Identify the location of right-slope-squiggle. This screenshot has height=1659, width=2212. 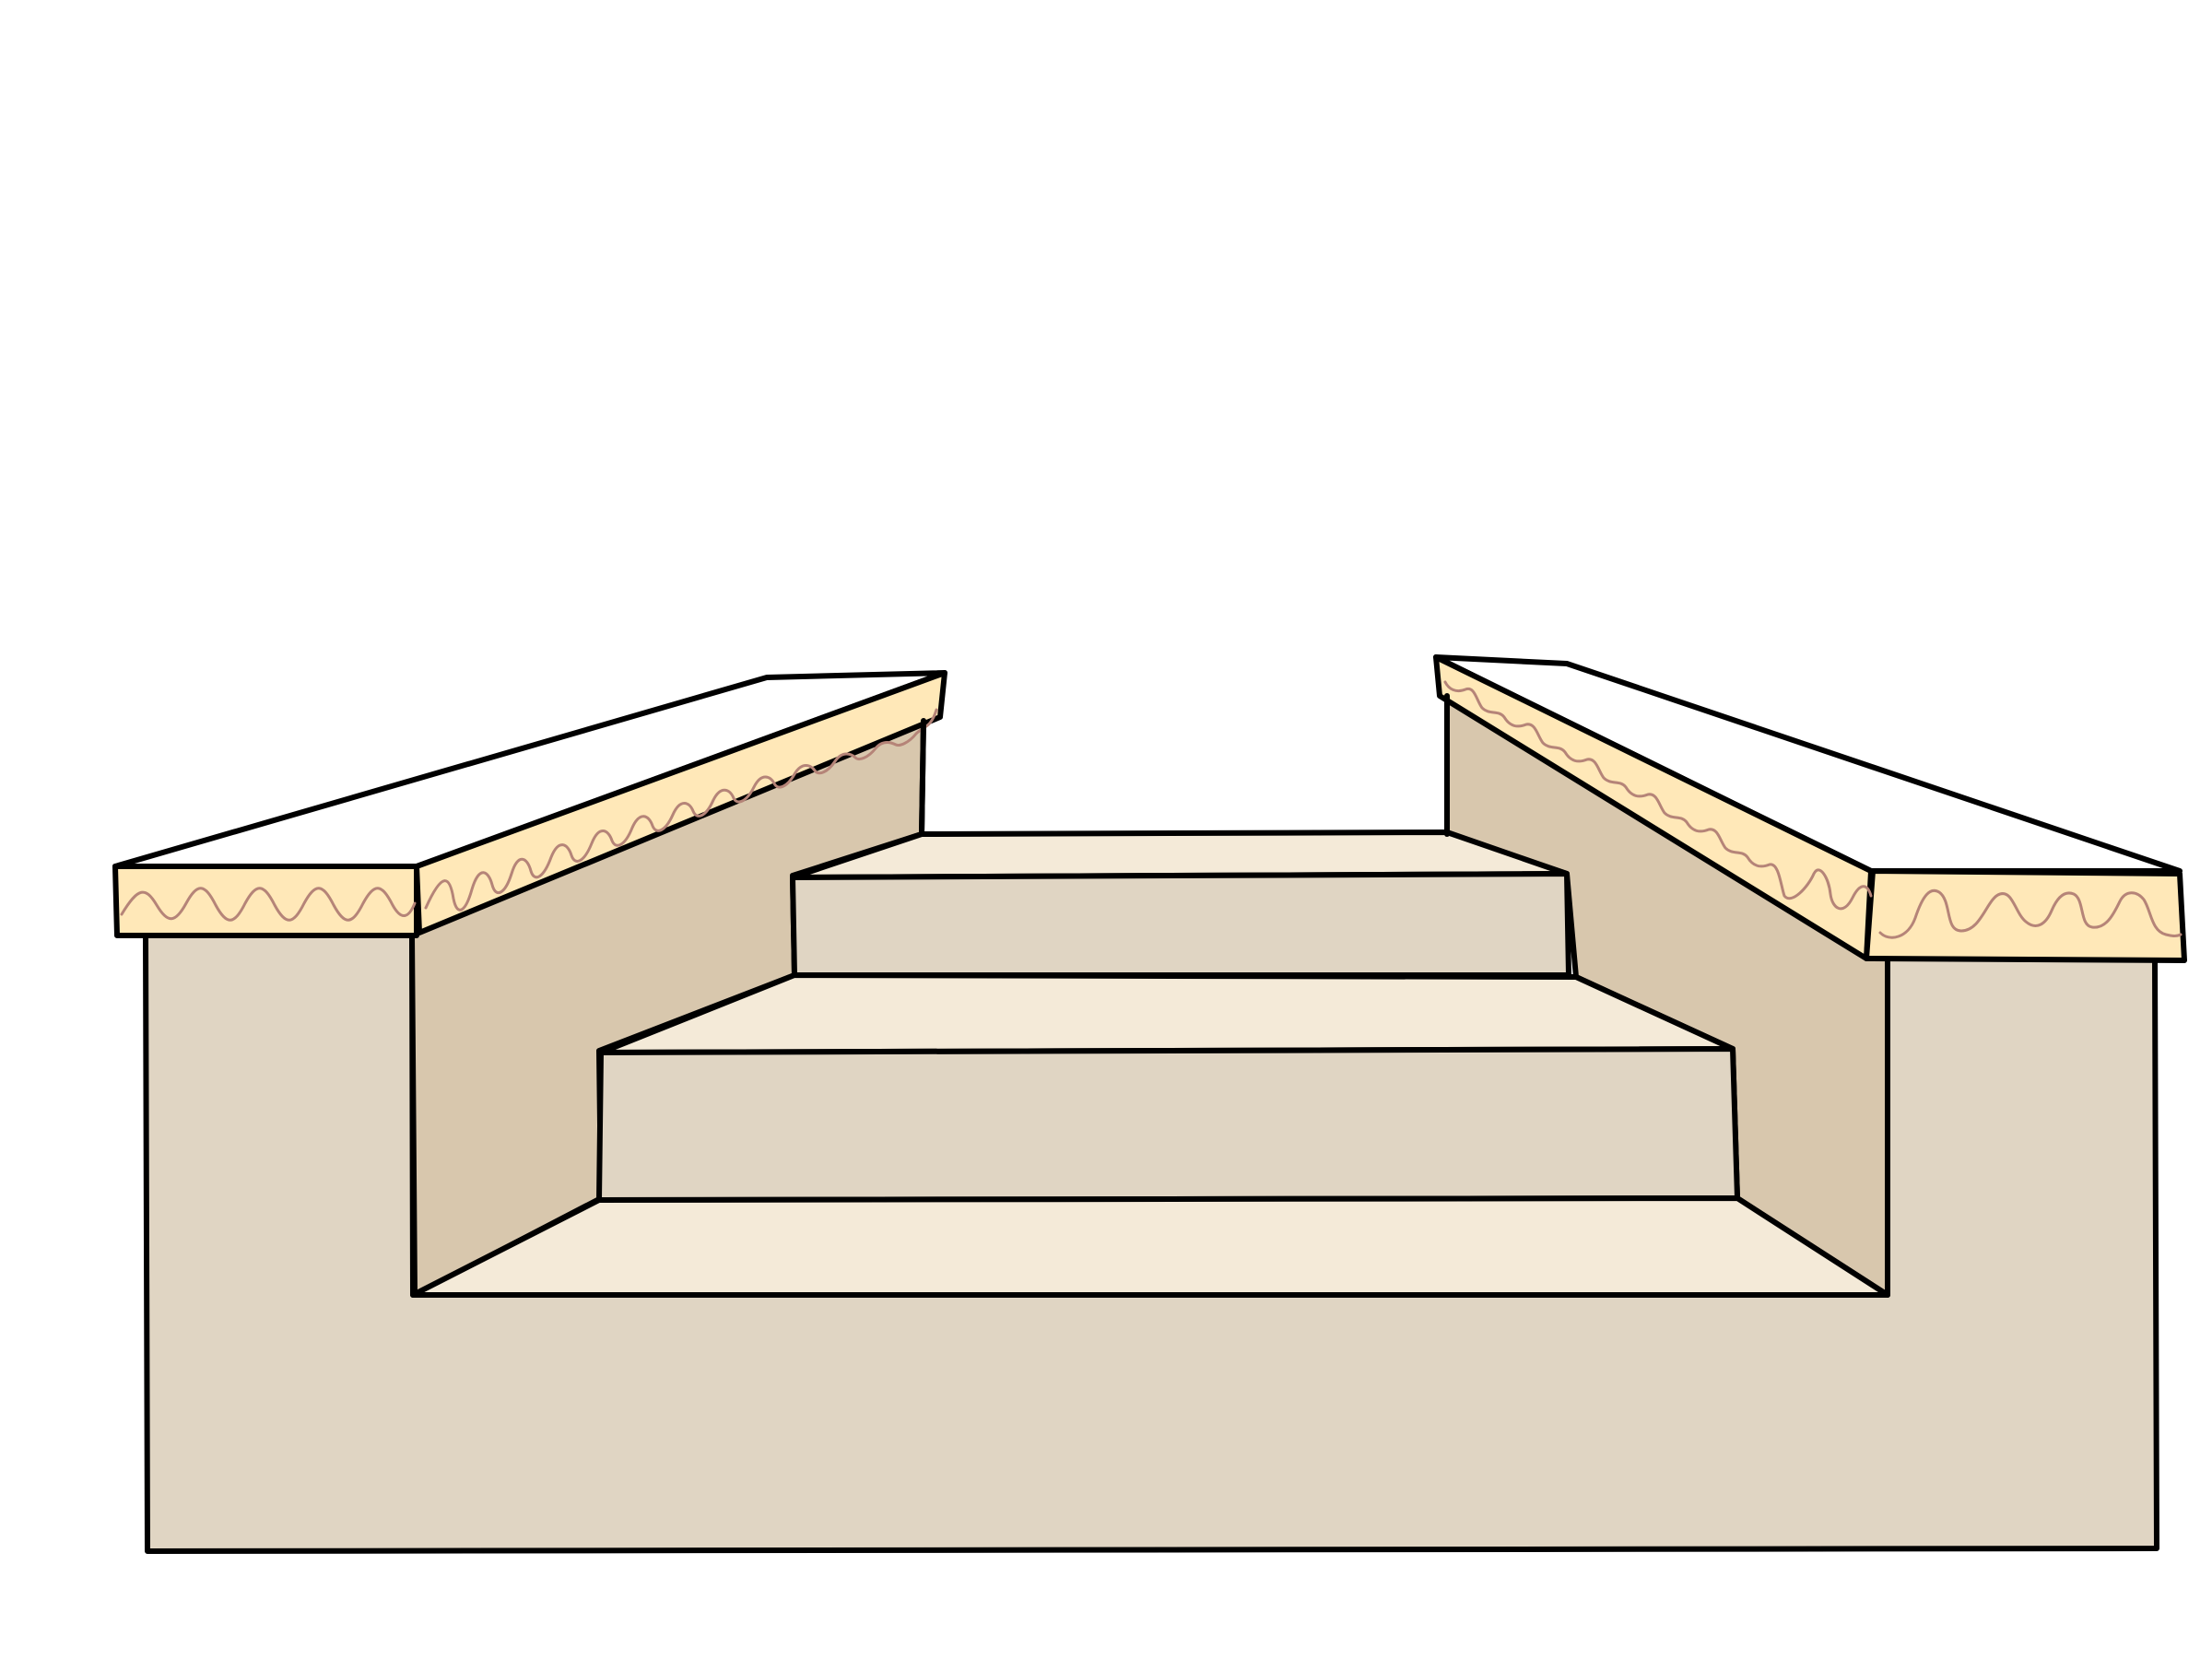
(1658, 795).